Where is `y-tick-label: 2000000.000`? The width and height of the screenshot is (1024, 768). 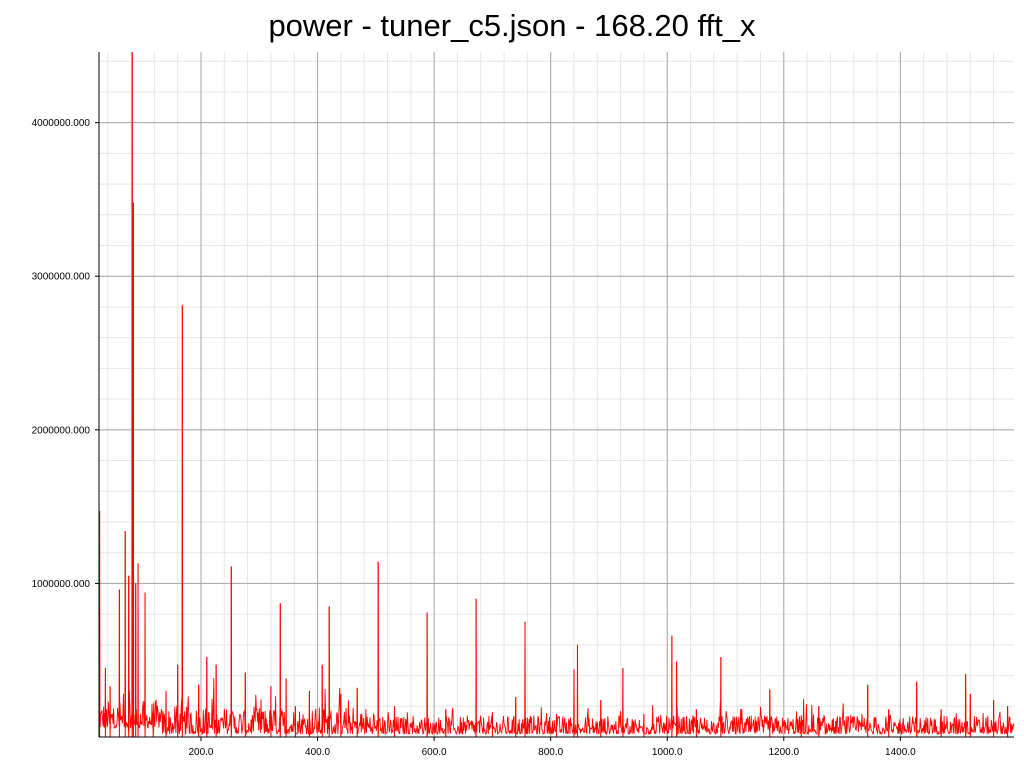
y-tick-label: 2000000.000 is located at coordinates (61, 430).